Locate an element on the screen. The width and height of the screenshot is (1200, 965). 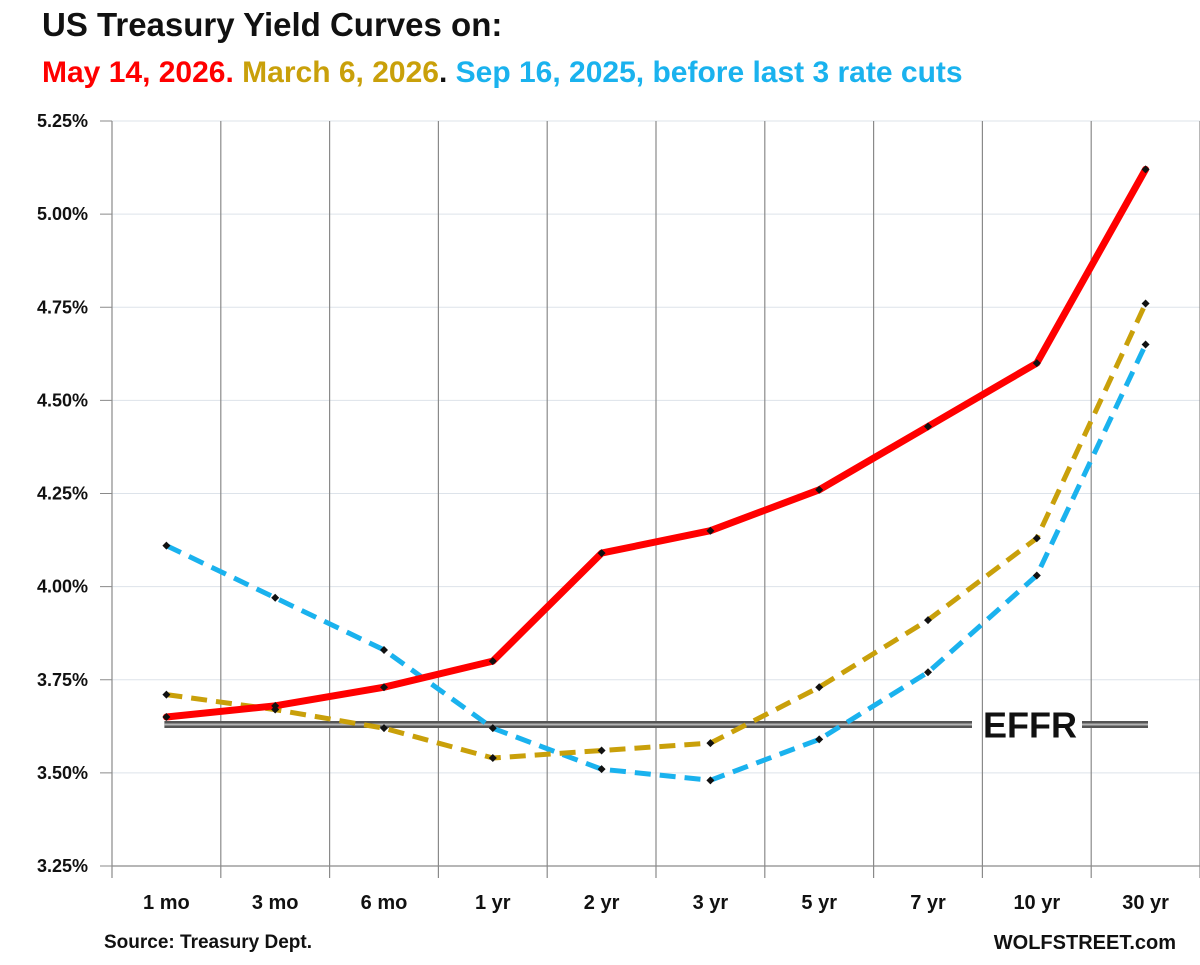
y-tick-label: 5.00% is located at coordinates (62, 214).